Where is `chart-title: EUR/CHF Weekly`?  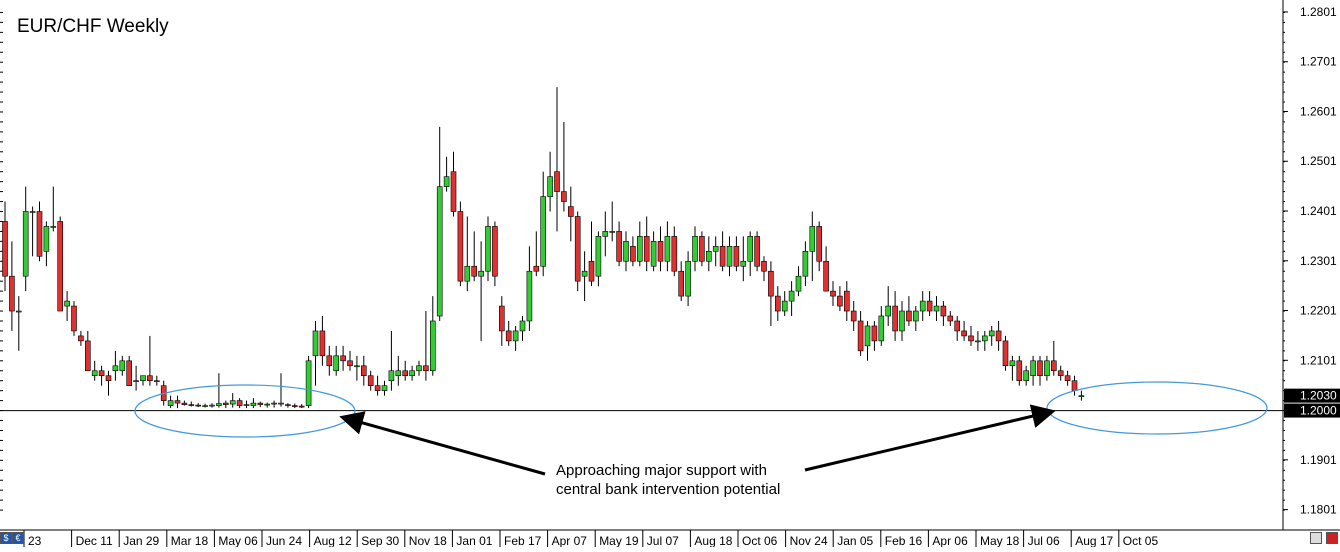 chart-title: EUR/CHF Weekly is located at coordinates (93, 26).